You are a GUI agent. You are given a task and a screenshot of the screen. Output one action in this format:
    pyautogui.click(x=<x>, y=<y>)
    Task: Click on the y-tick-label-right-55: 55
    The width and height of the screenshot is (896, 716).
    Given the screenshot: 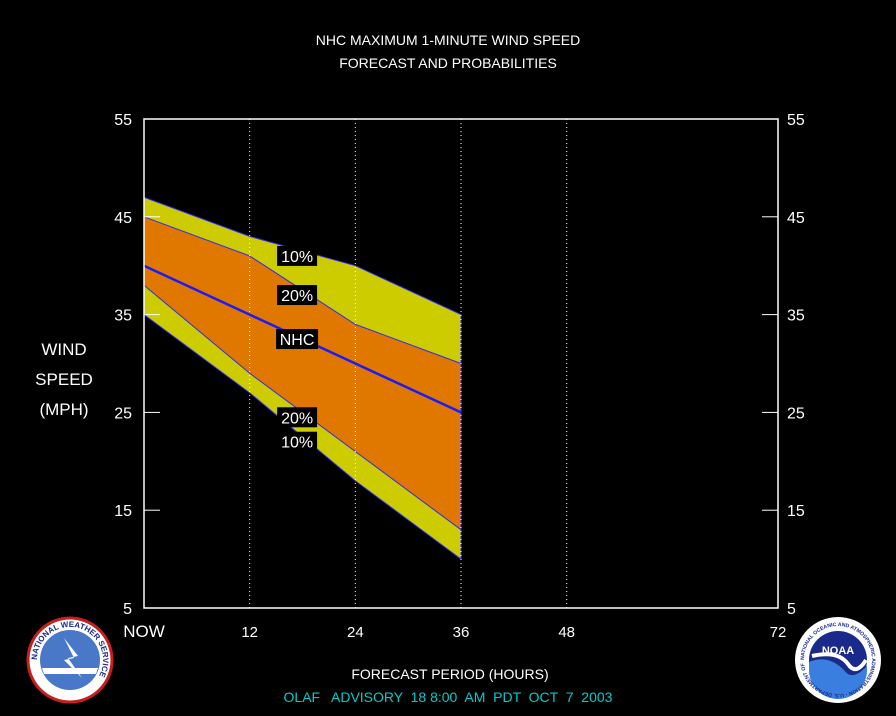 What is the action you would take?
    pyautogui.click(x=796, y=120)
    